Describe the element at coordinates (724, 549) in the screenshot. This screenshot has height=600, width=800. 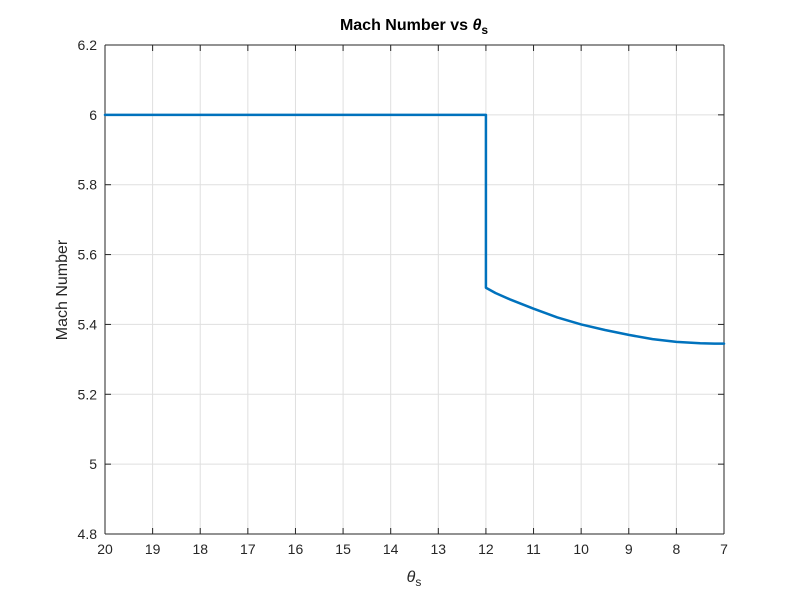
I see `x-tick-label-13: 7` at that location.